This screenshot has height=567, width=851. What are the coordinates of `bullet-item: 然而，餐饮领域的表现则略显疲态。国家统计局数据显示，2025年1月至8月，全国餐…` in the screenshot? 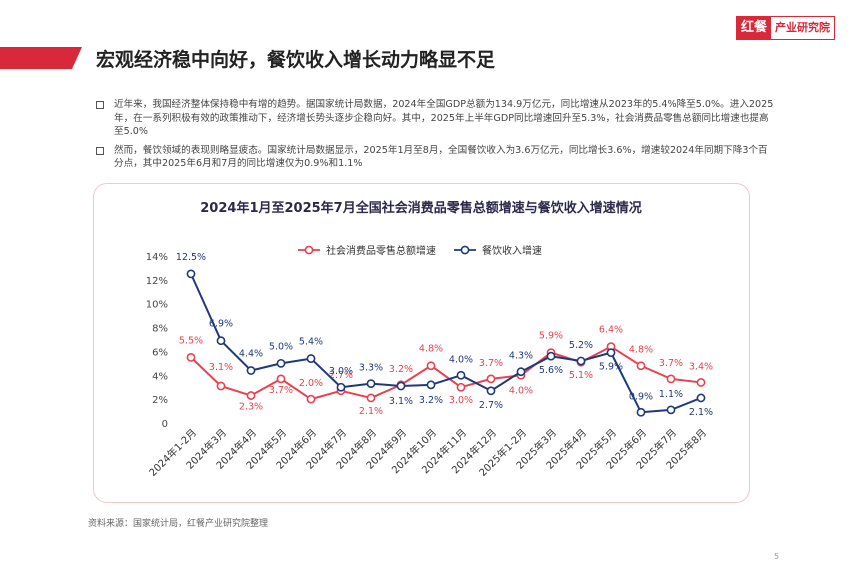 It's located at (434, 157).